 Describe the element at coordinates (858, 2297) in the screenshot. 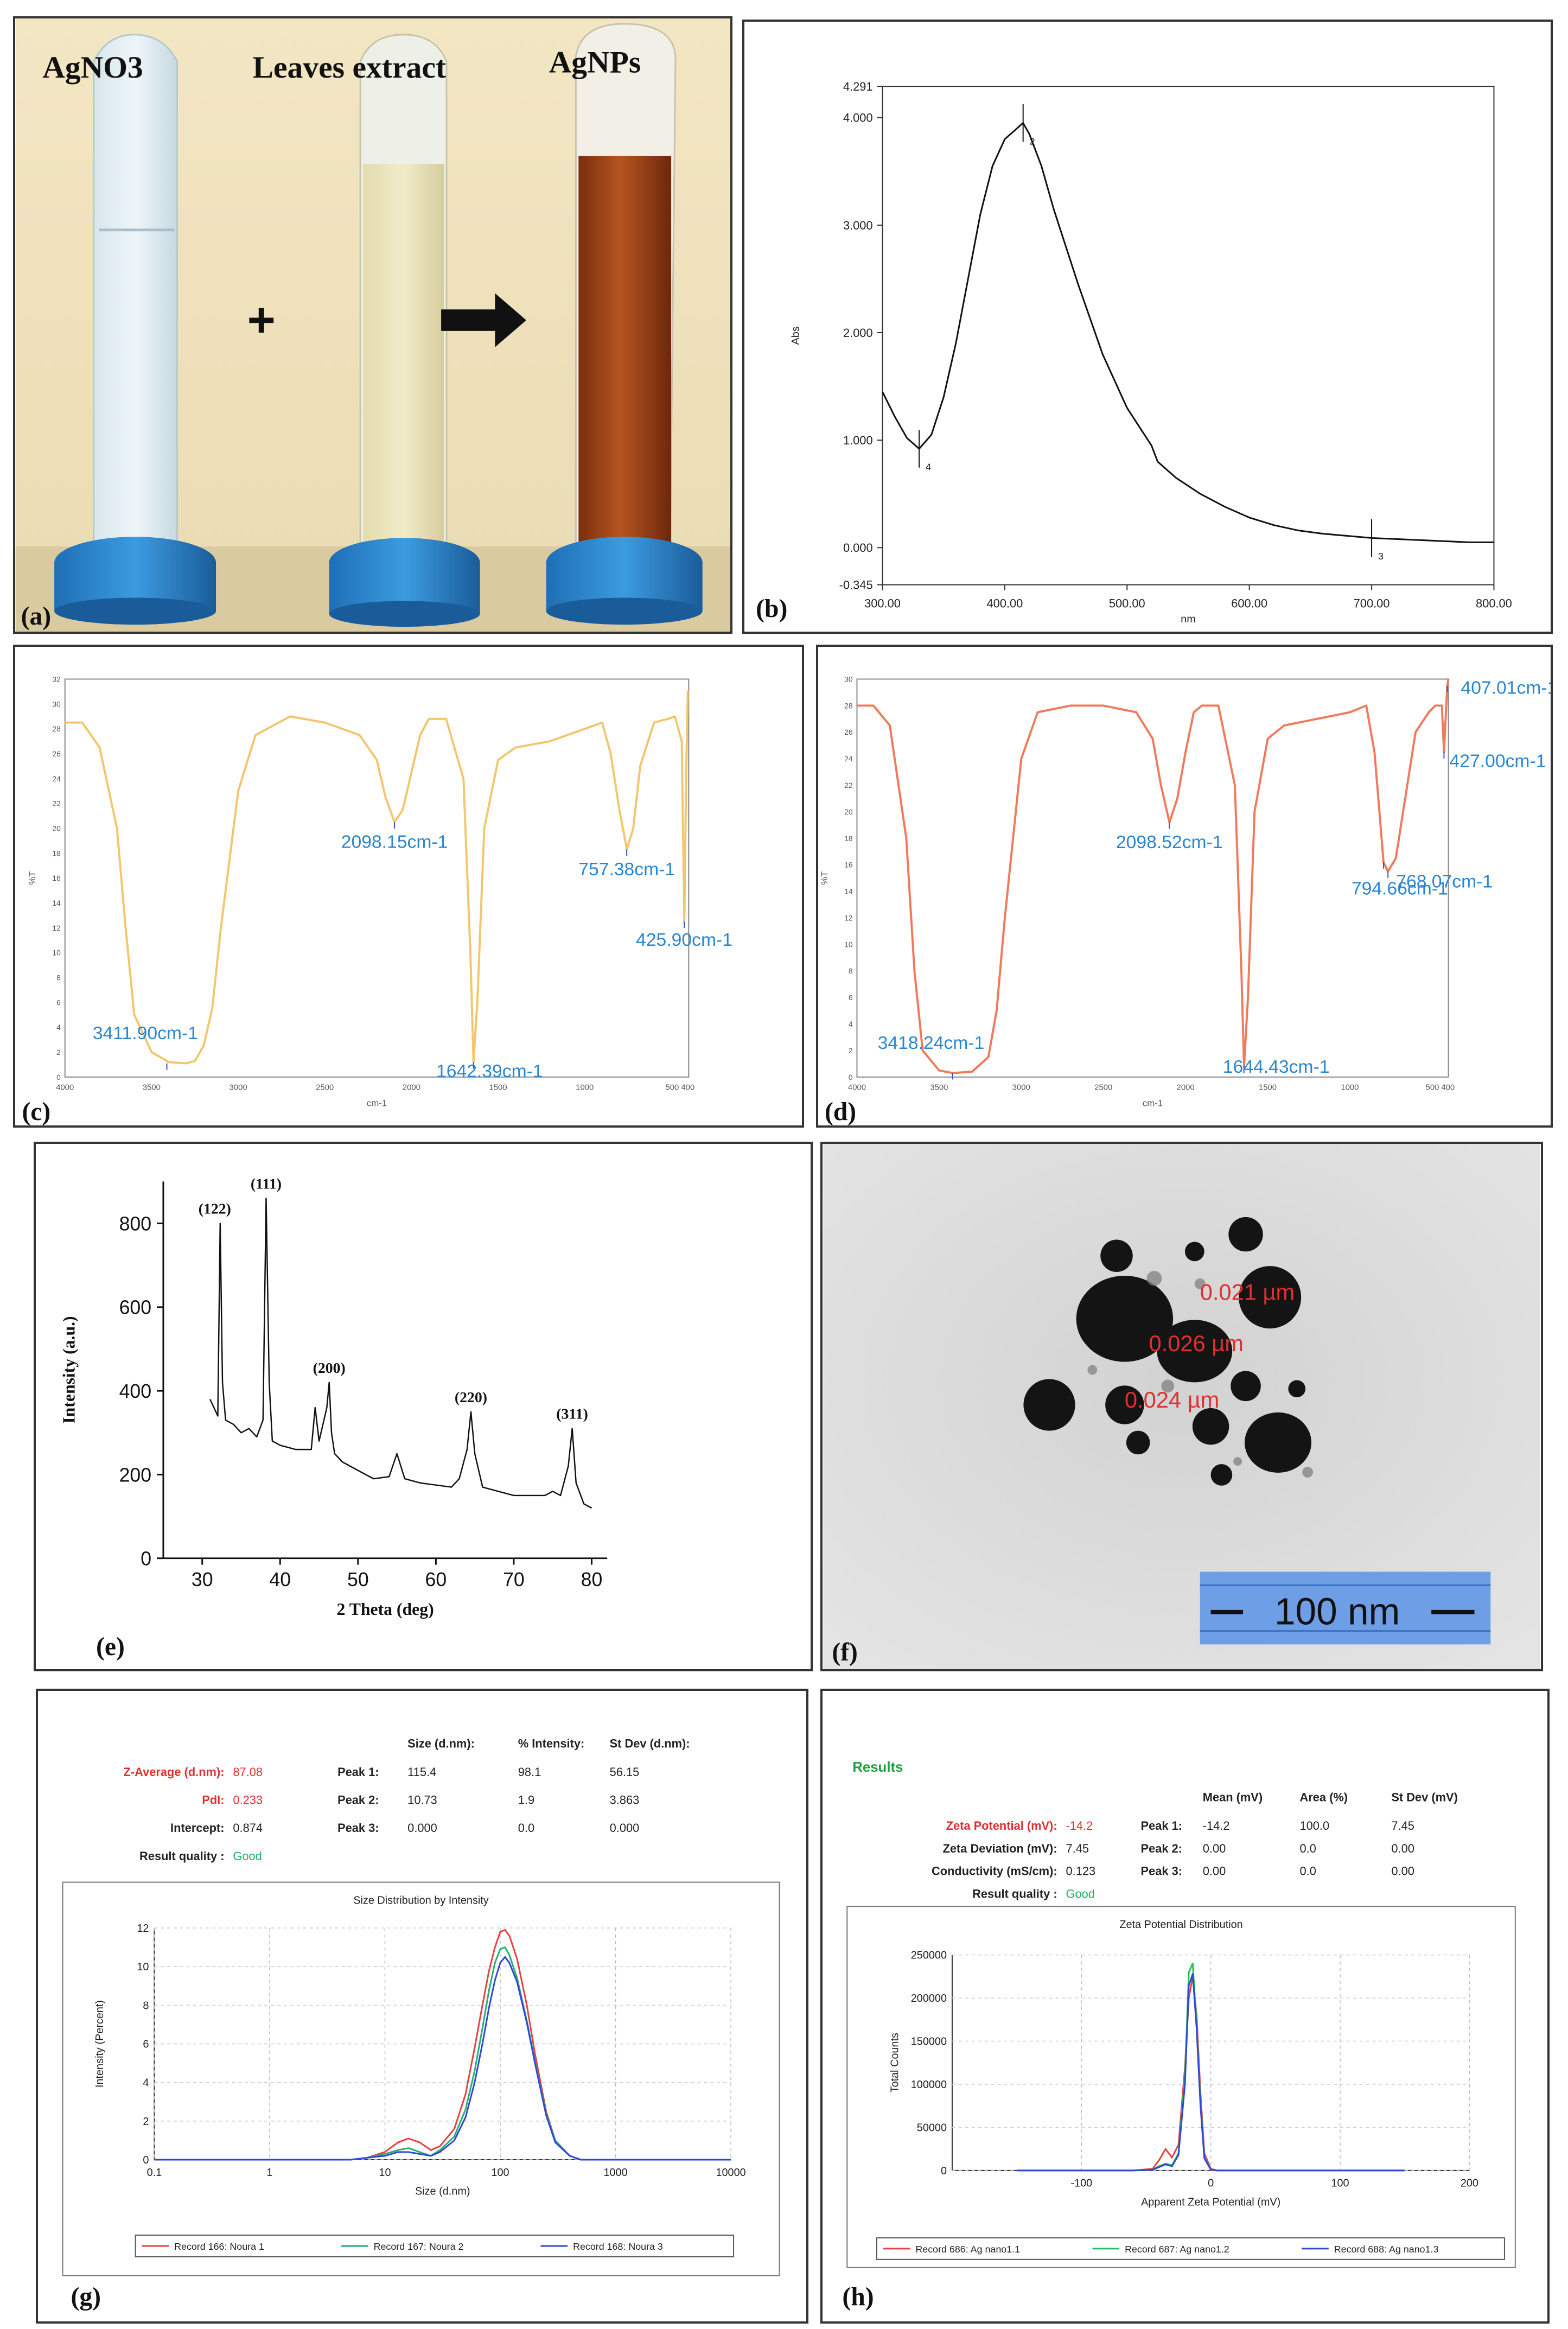

I see `panel-label: (h)` at that location.